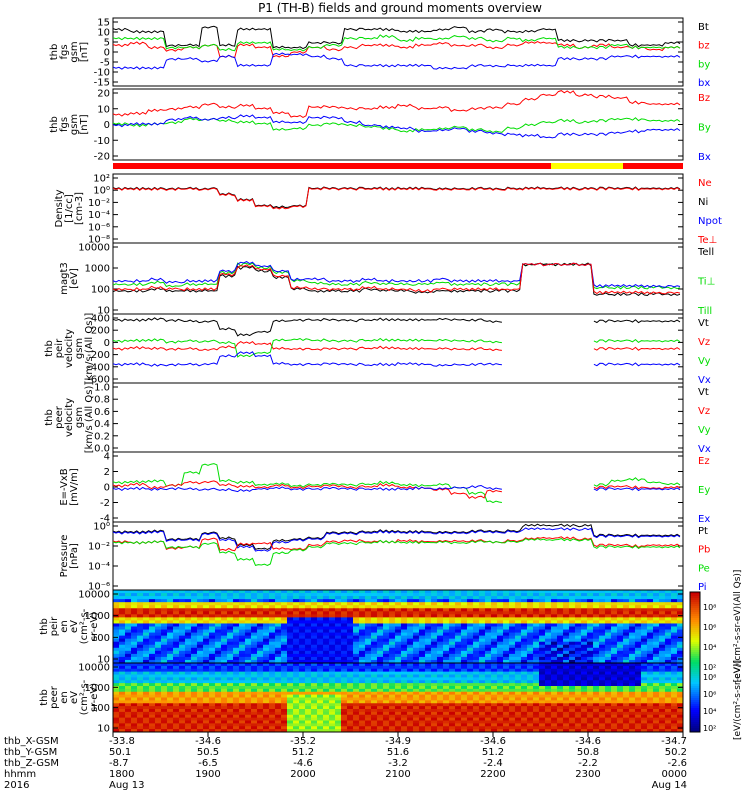 This screenshot has height=800, width=750. Describe the element at coordinates (54, 124) in the screenshot. I see `y-axis-label: thb` at that location.